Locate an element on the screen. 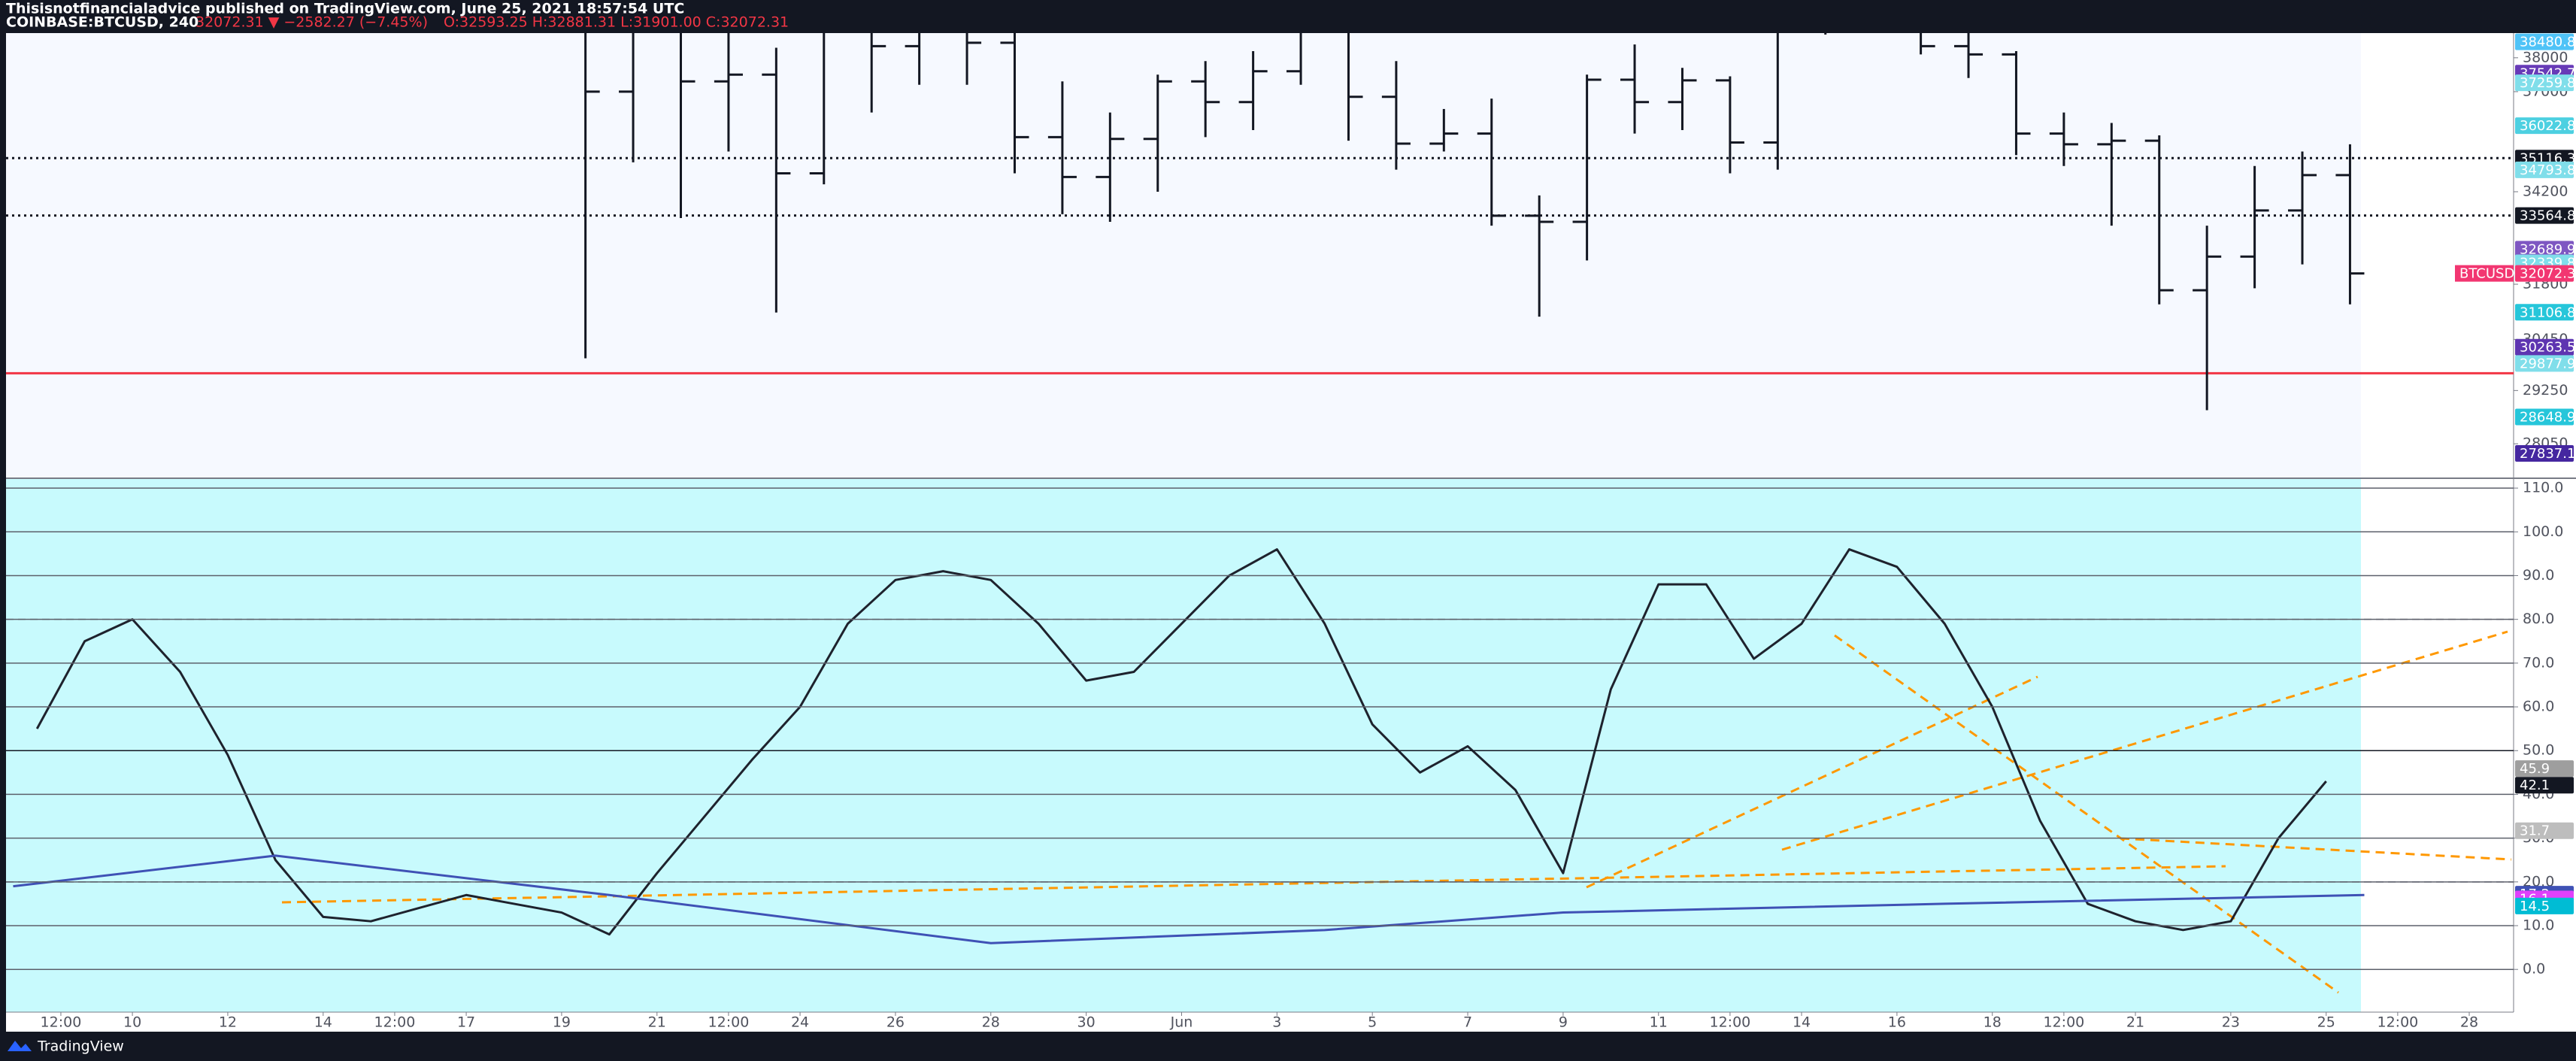 The width and height of the screenshot is (2576, 1061). price-badge-label: 28648.90 is located at coordinates (2548, 417).